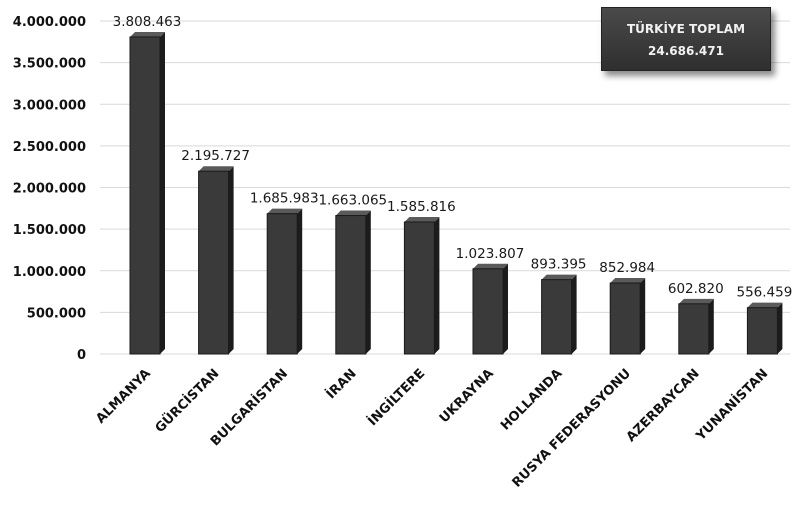 This screenshot has height=512, width=804. Describe the element at coordinates (49, 230) in the screenshot. I see `y-tick-label: 1.500.000` at that location.